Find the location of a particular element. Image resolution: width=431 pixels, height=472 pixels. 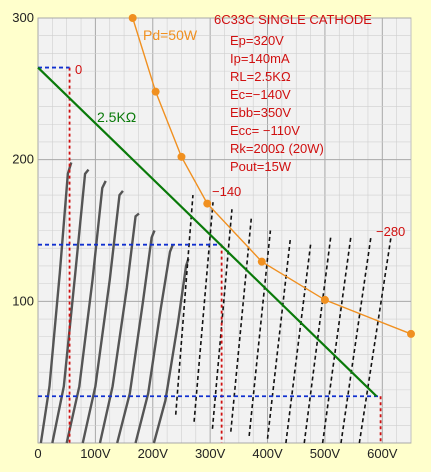

spec-ep: Ep=320V is located at coordinates (257, 40).